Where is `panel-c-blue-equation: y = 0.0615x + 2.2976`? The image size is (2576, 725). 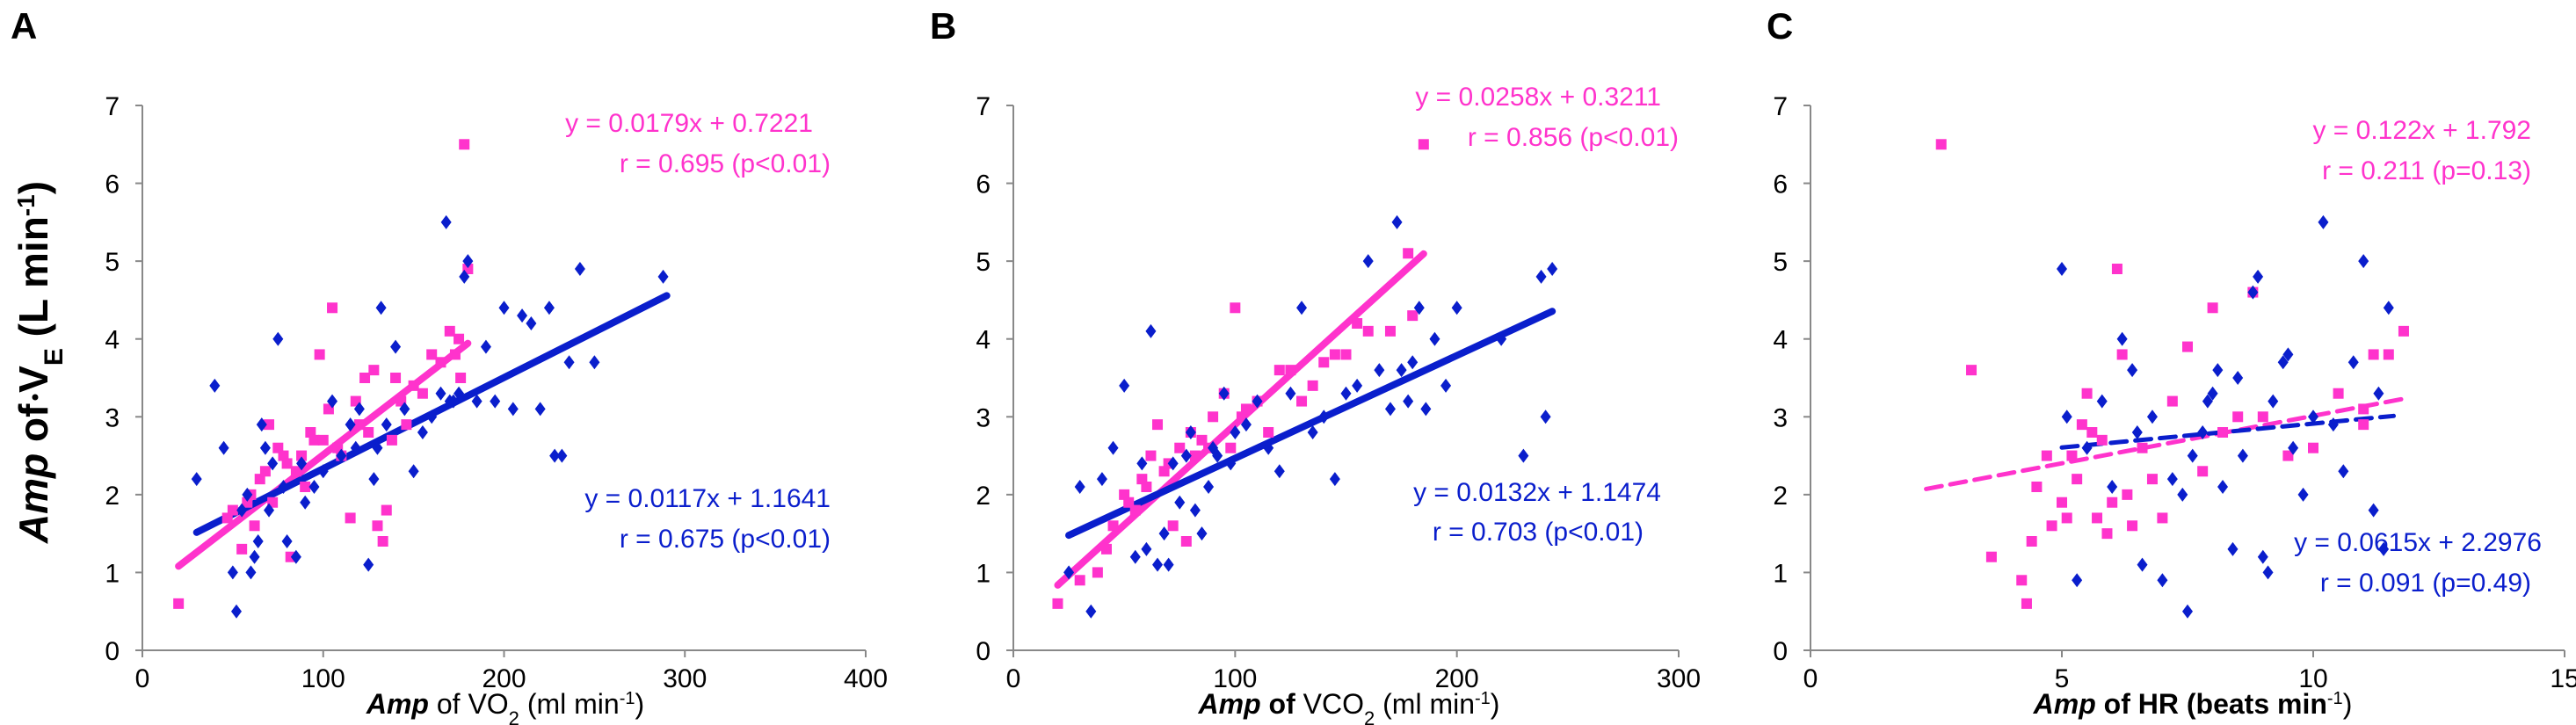 panel-c-blue-equation: y = 0.0615x + 2.2976 is located at coordinates (2418, 543).